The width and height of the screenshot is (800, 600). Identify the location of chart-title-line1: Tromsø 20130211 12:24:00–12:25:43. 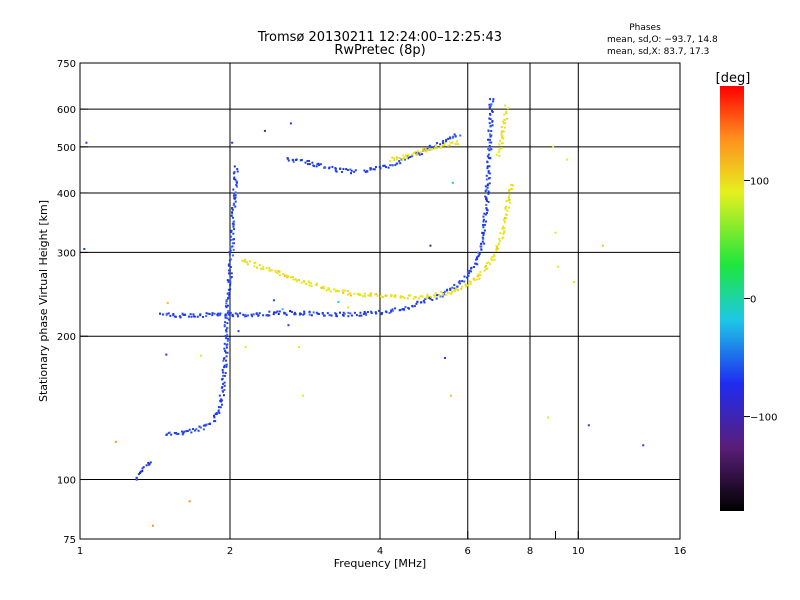
(379, 37).